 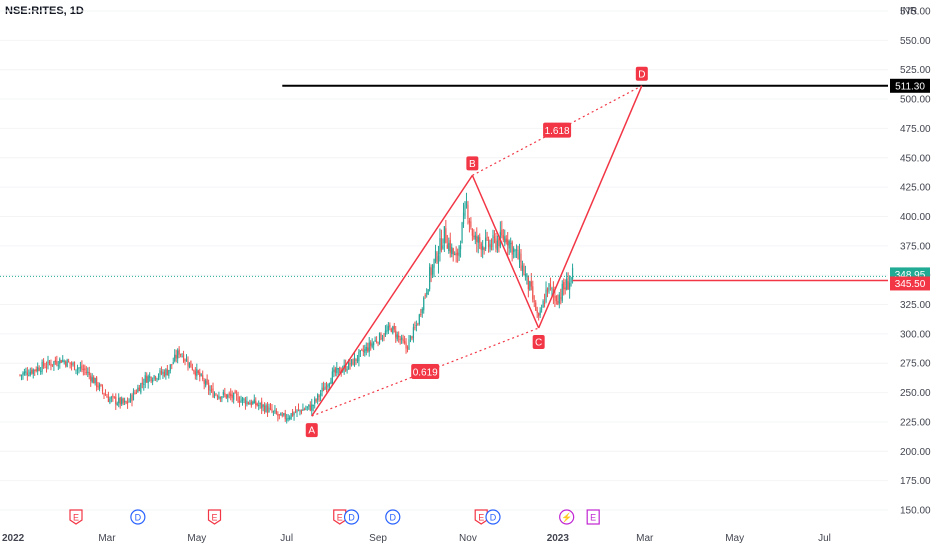 I want to click on y-tick-label: 400.00, so click(x=915, y=217).